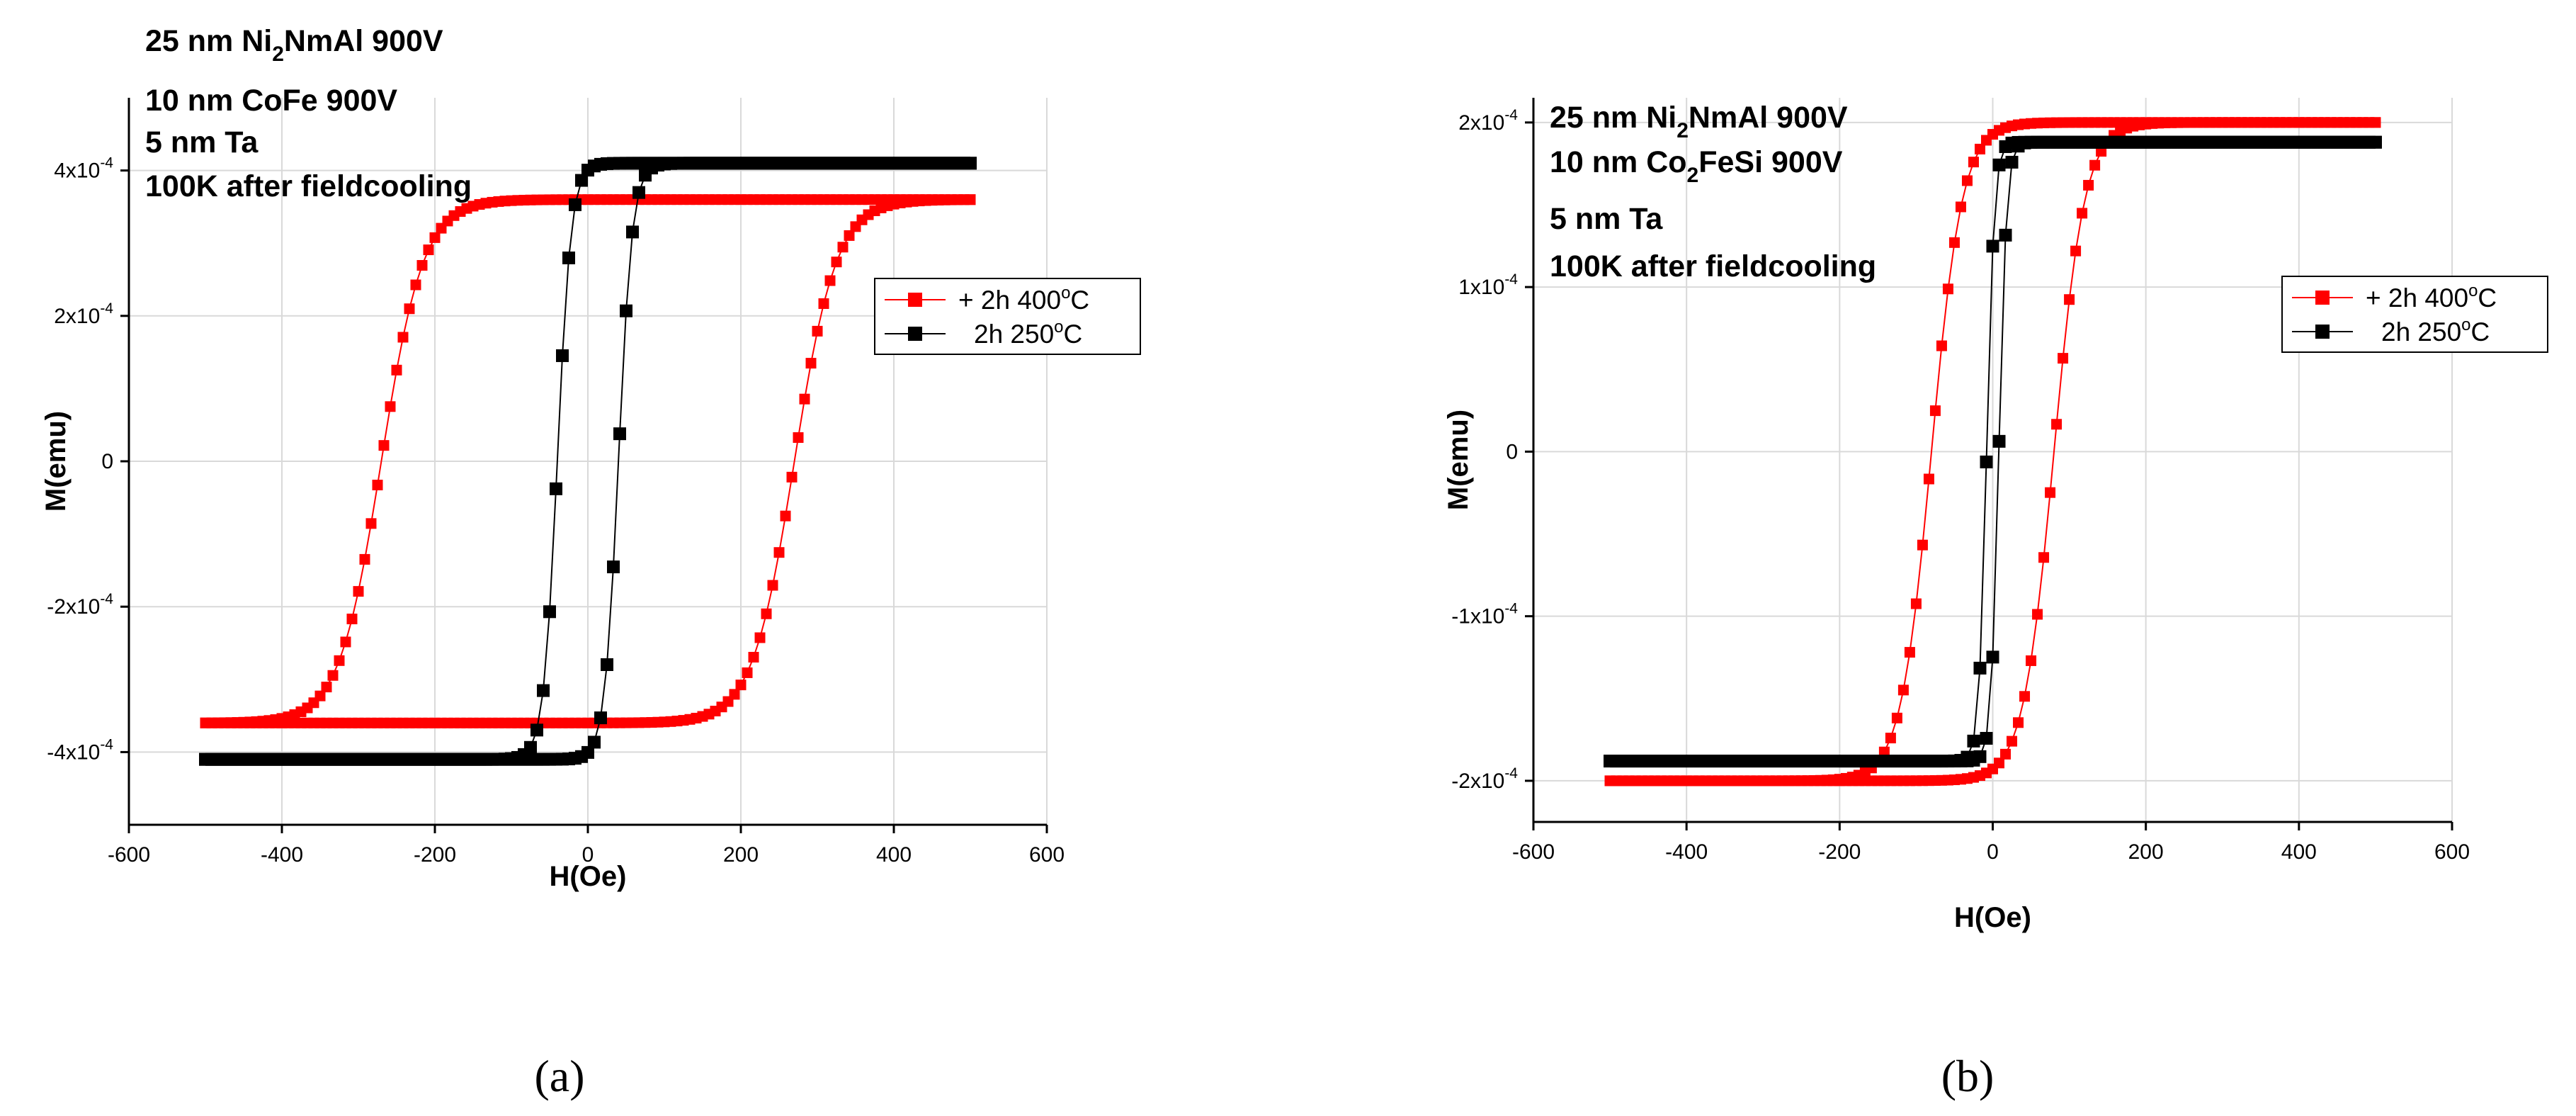 The width and height of the screenshot is (2576, 1116). I want to click on x-tick-label: 600, so click(1047, 855).